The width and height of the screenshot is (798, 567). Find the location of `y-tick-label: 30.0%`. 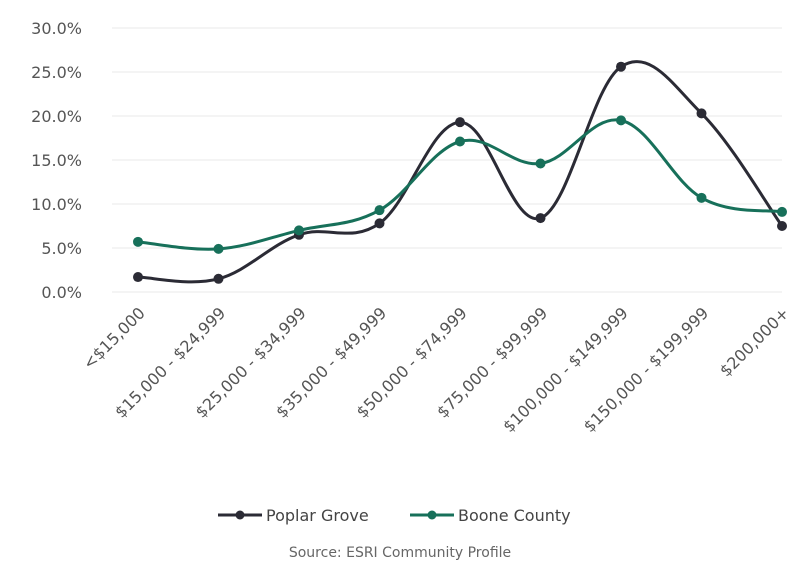

y-tick-label: 30.0% is located at coordinates (56, 28).